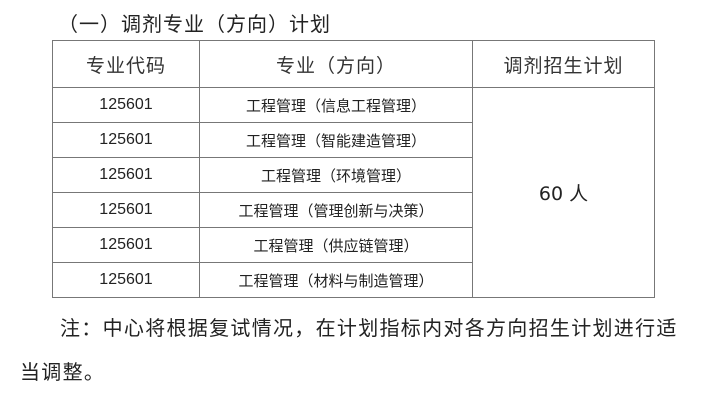 Image resolution: width=705 pixels, height=417 pixels. I want to click on cell-major: 工程管理（材料与制造管理）, so click(336, 280).